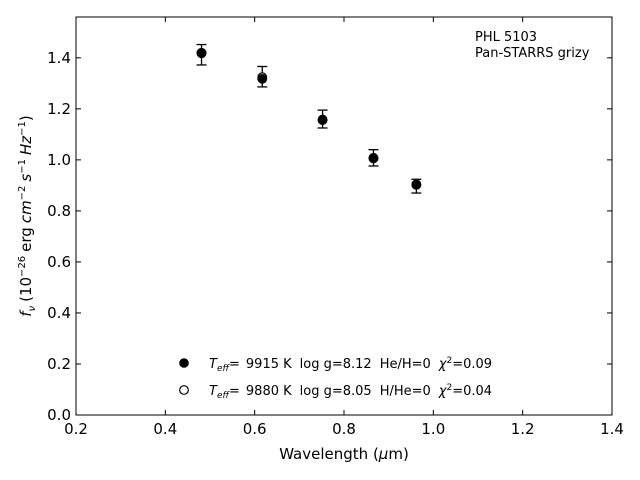 This screenshot has height=480, width=640. What do you see at coordinates (165, 429) in the screenshot?
I see `x-tick-label: 0.4` at bounding box center [165, 429].